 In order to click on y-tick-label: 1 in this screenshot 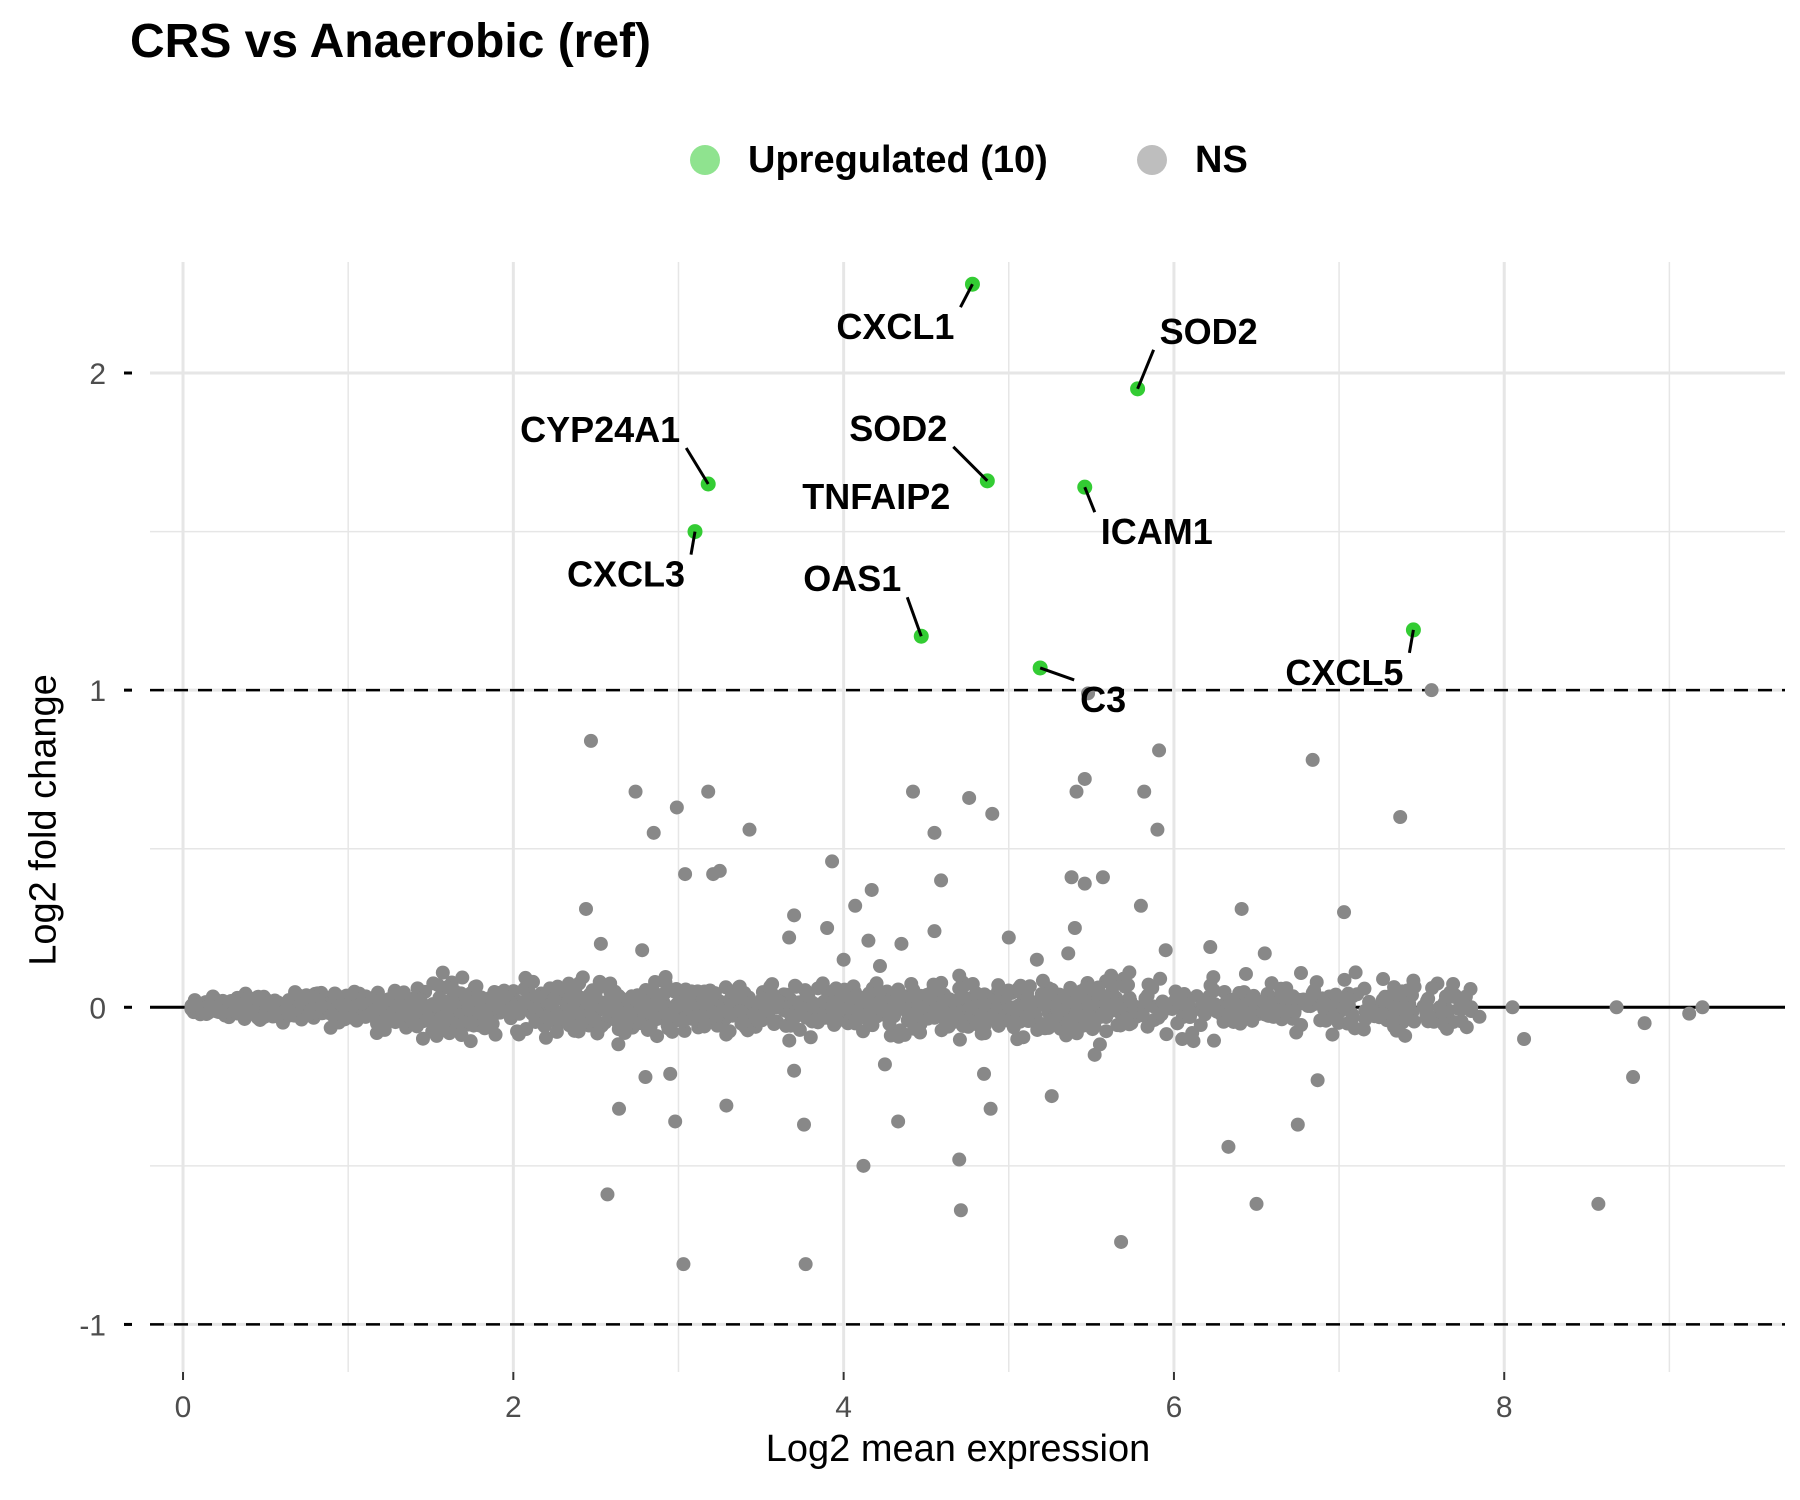, I will do `click(97, 691)`.